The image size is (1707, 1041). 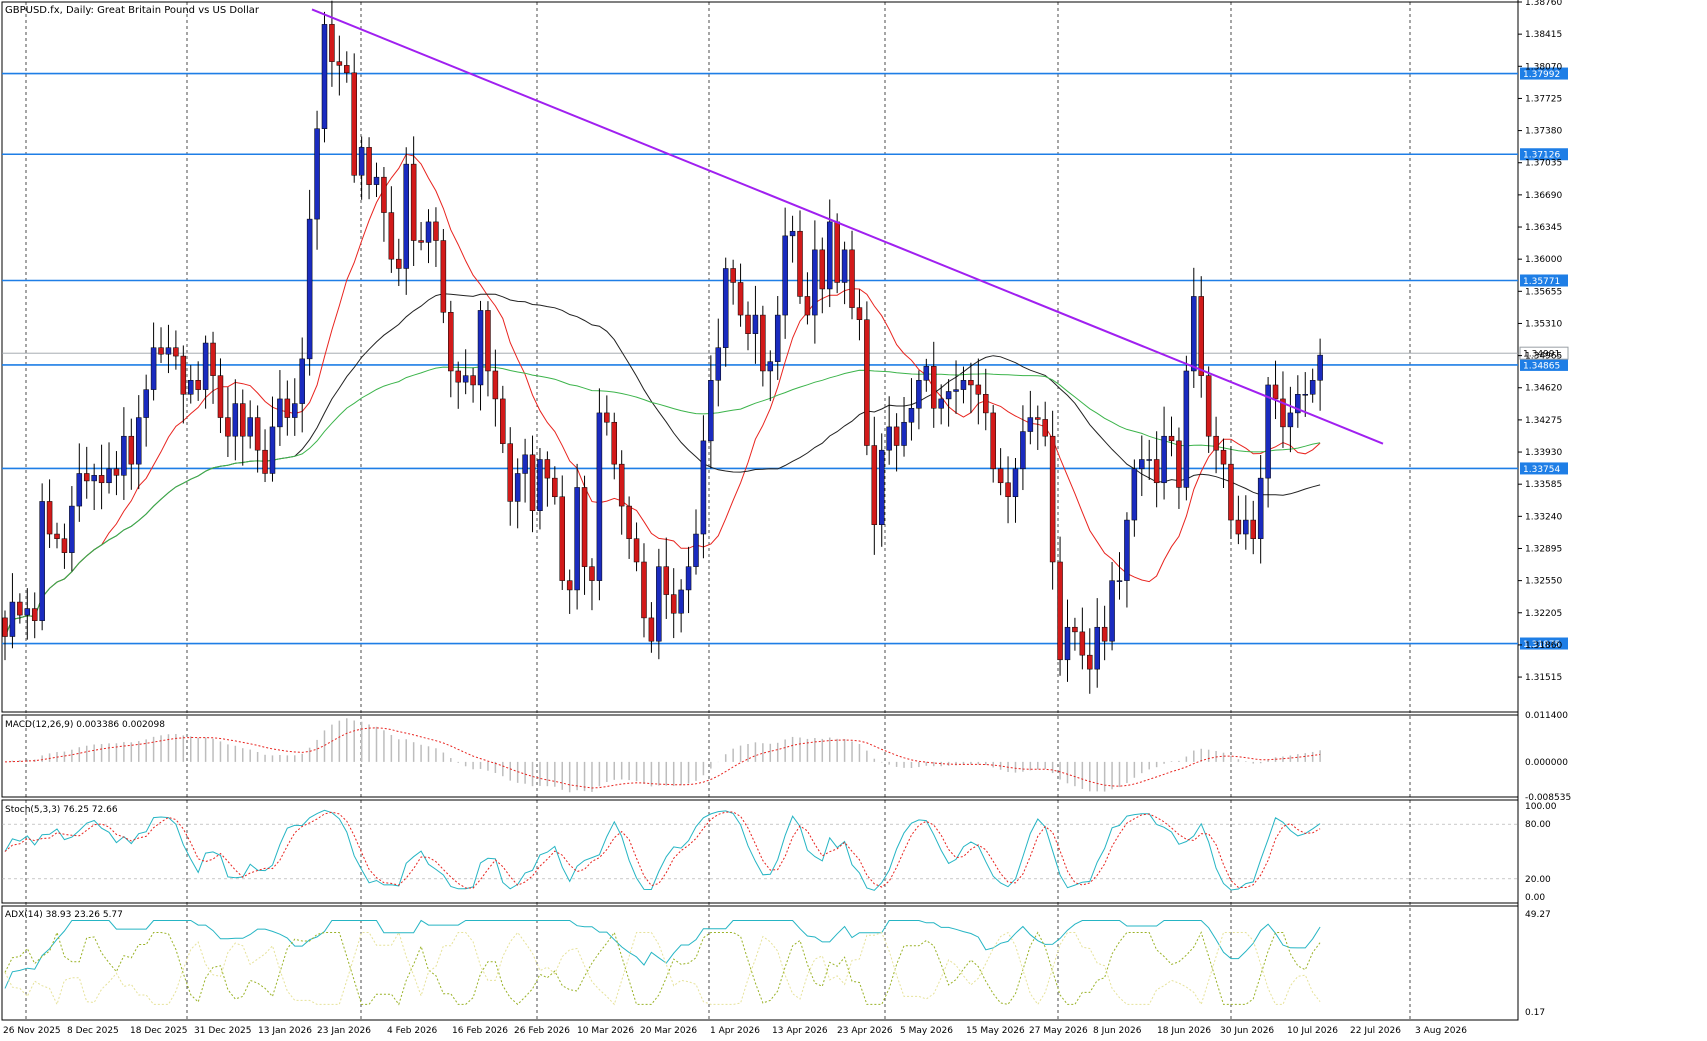 I want to click on time-label: 15 May 2026, so click(x=995, y=1031).